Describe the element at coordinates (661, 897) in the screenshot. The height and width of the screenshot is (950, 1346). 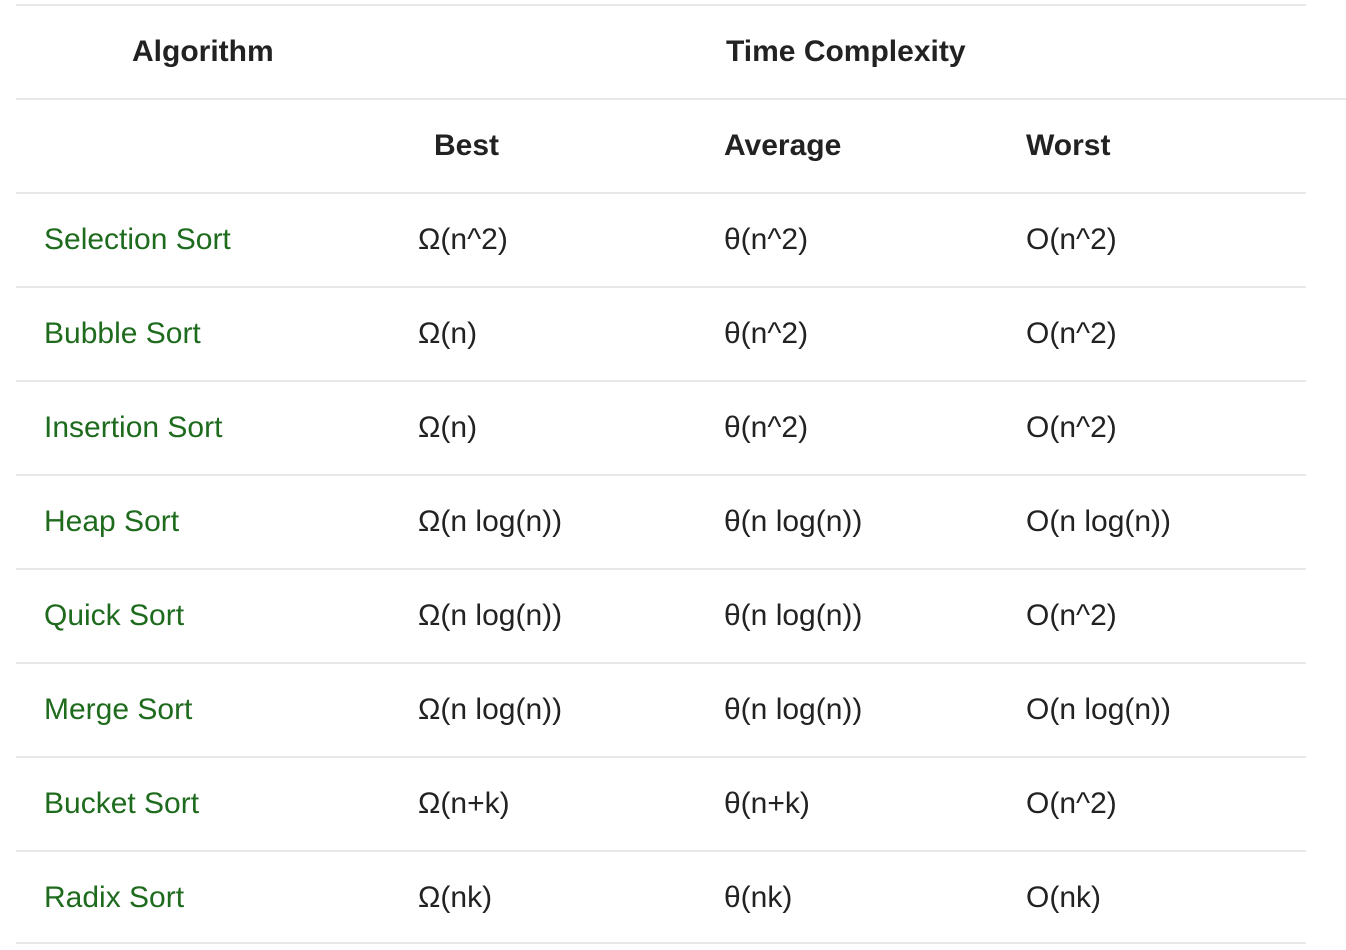
I see `table-row: Radix Sort Ω(nk) θ(nk) O(nk)` at that location.